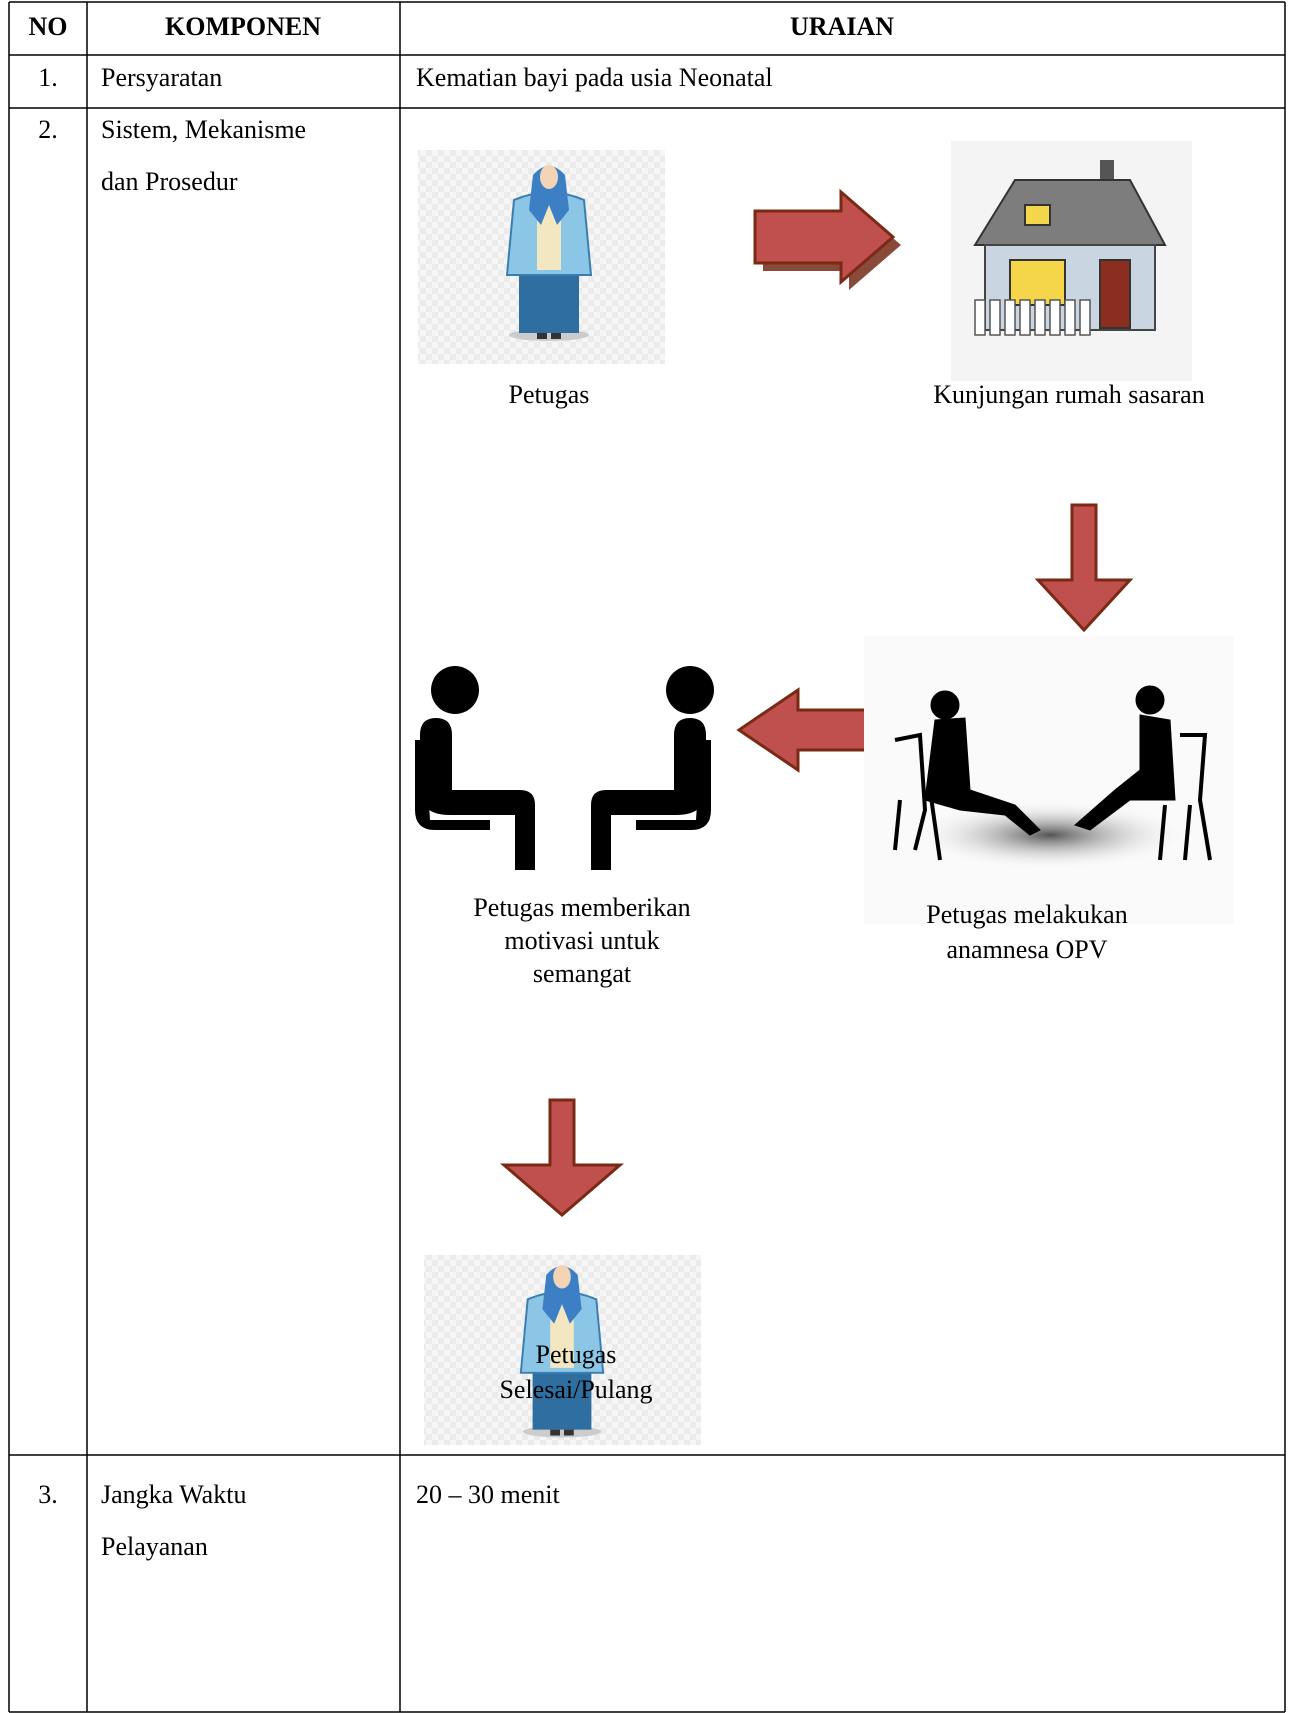 Image resolution: width=1293 pixels, height=1713 pixels. I want to click on header-cell: NO, so click(48, 26).